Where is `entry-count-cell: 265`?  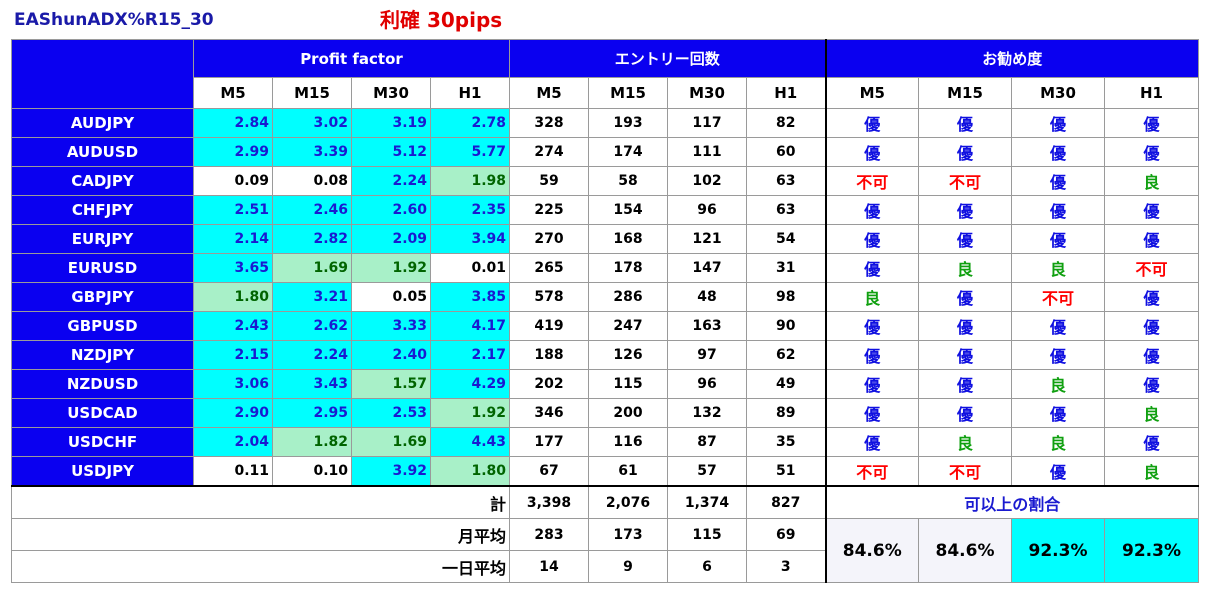 entry-count-cell: 265 is located at coordinates (549, 268).